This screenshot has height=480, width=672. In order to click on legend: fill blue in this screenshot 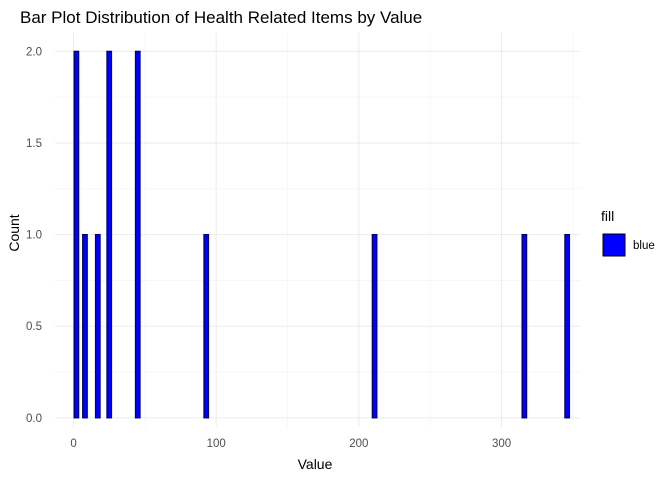, I will do `click(628, 232)`.